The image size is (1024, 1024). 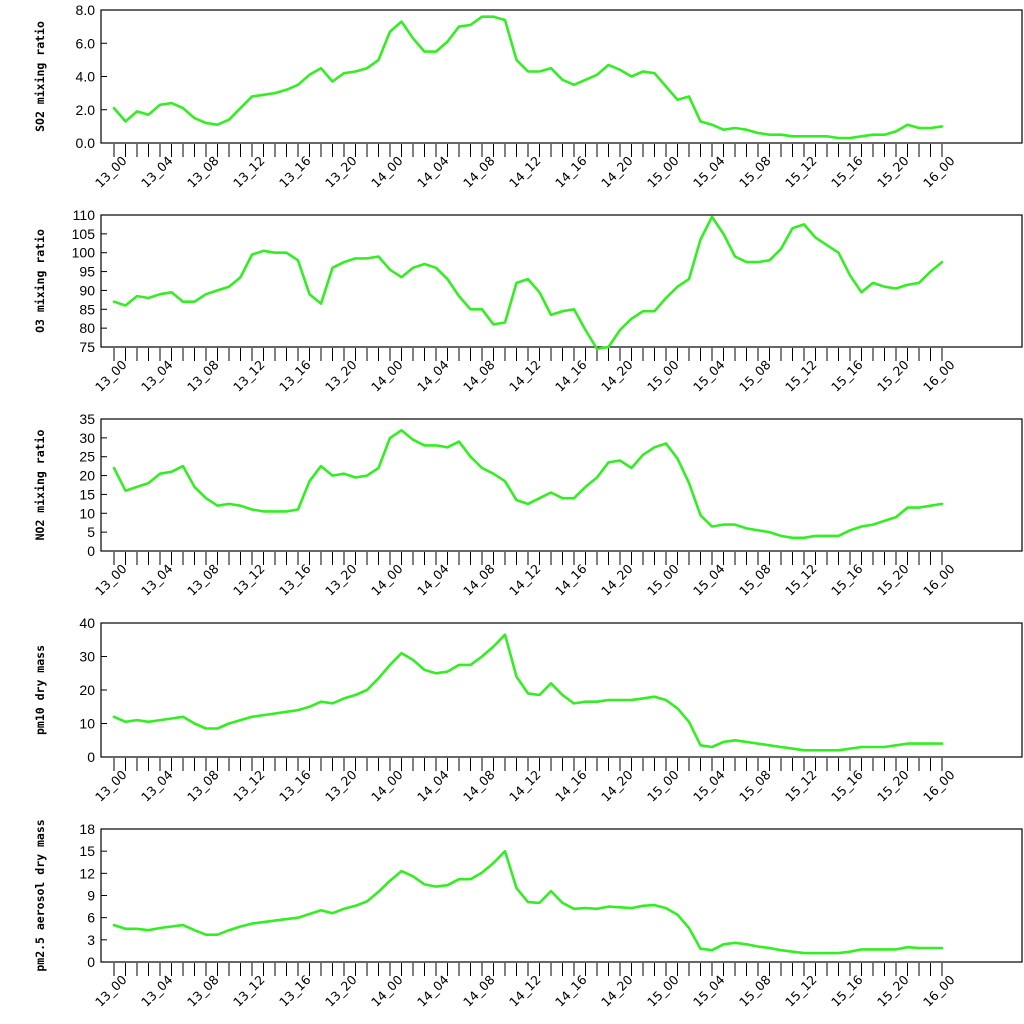 What do you see at coordinates (87, 829) in the screenshot?
I see `y-tick-label: 18` at bounding box center [87, 829].